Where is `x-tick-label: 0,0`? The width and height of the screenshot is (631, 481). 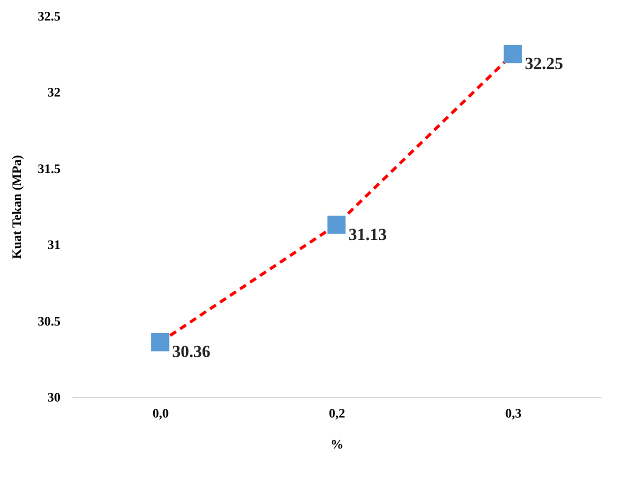 x-tick-label: 0,0 is located at coordinates (160, 413).